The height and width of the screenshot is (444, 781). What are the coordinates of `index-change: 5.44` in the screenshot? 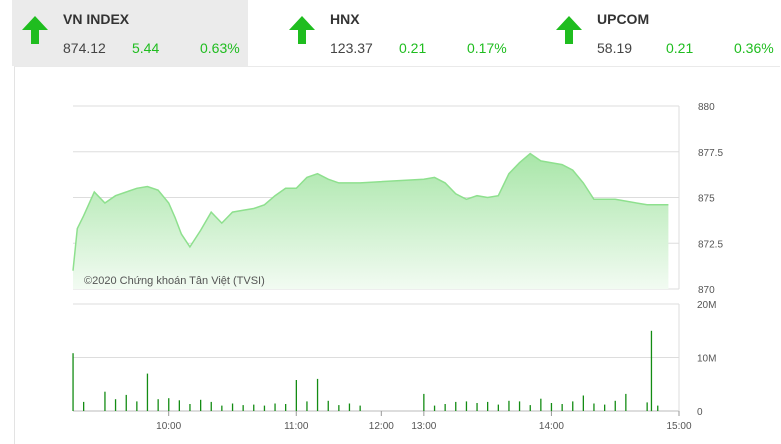 It's located at (146, 48).